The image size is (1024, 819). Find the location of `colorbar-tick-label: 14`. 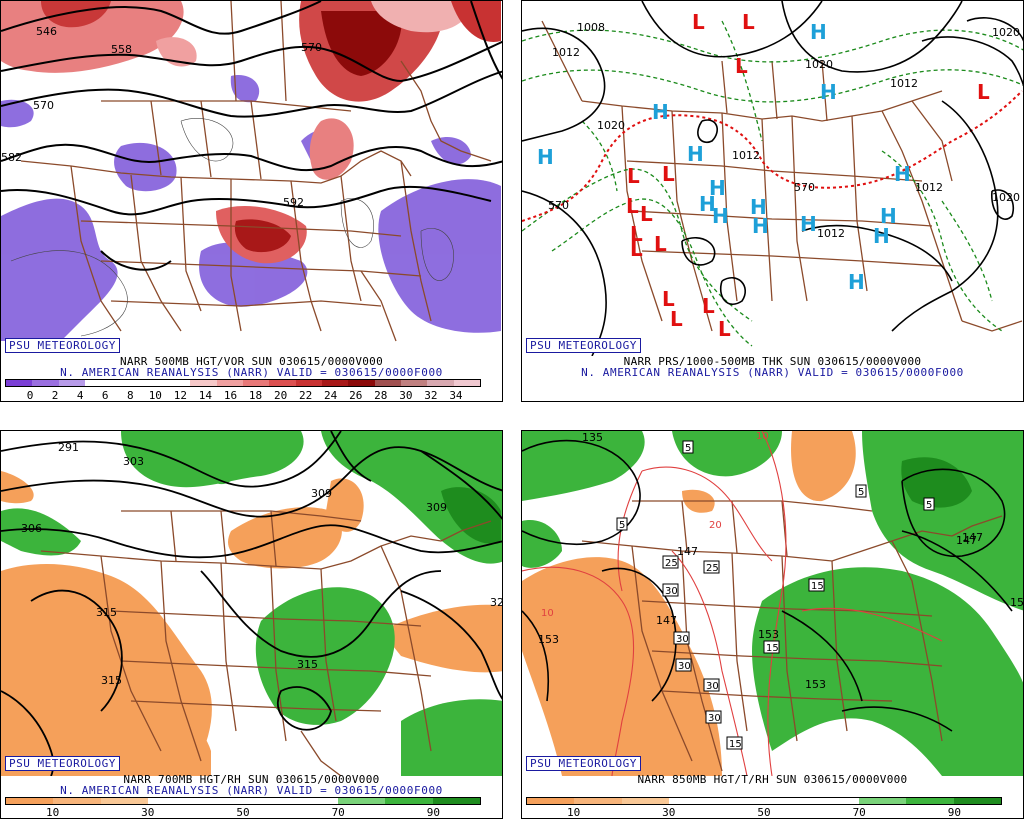

colorbar-tick-label: 14 is located at coordinates (205, 395).